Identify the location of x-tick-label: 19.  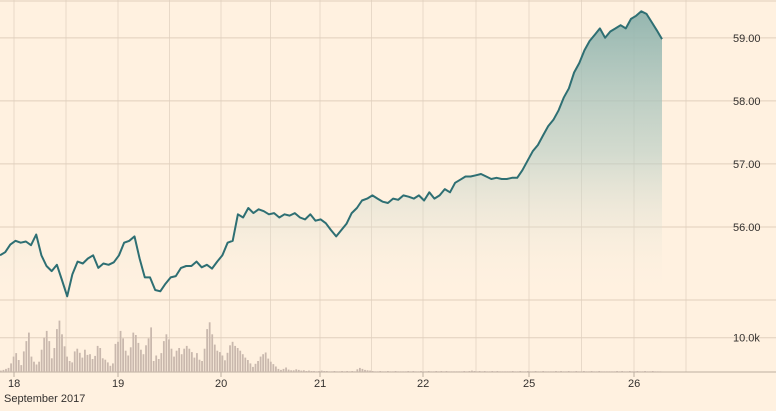
(118, 384).